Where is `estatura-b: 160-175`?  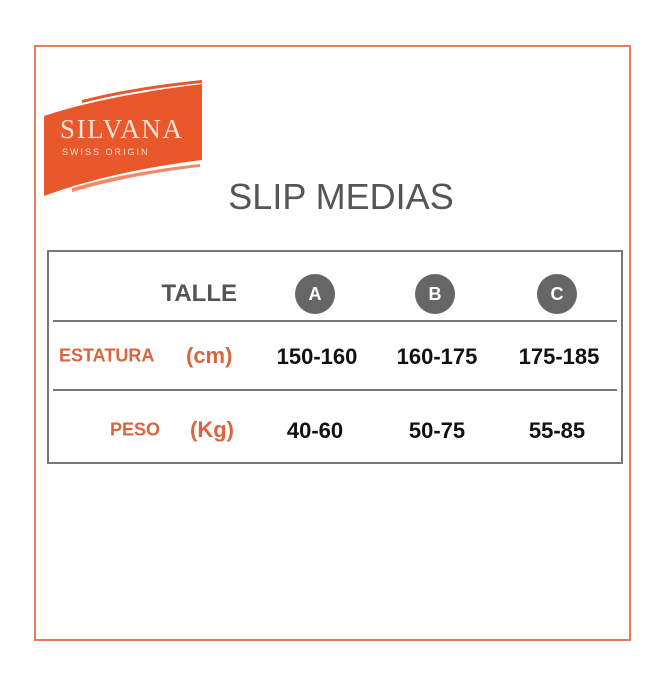 estatura-b: 160-175 is located at coordinates (437, 356).